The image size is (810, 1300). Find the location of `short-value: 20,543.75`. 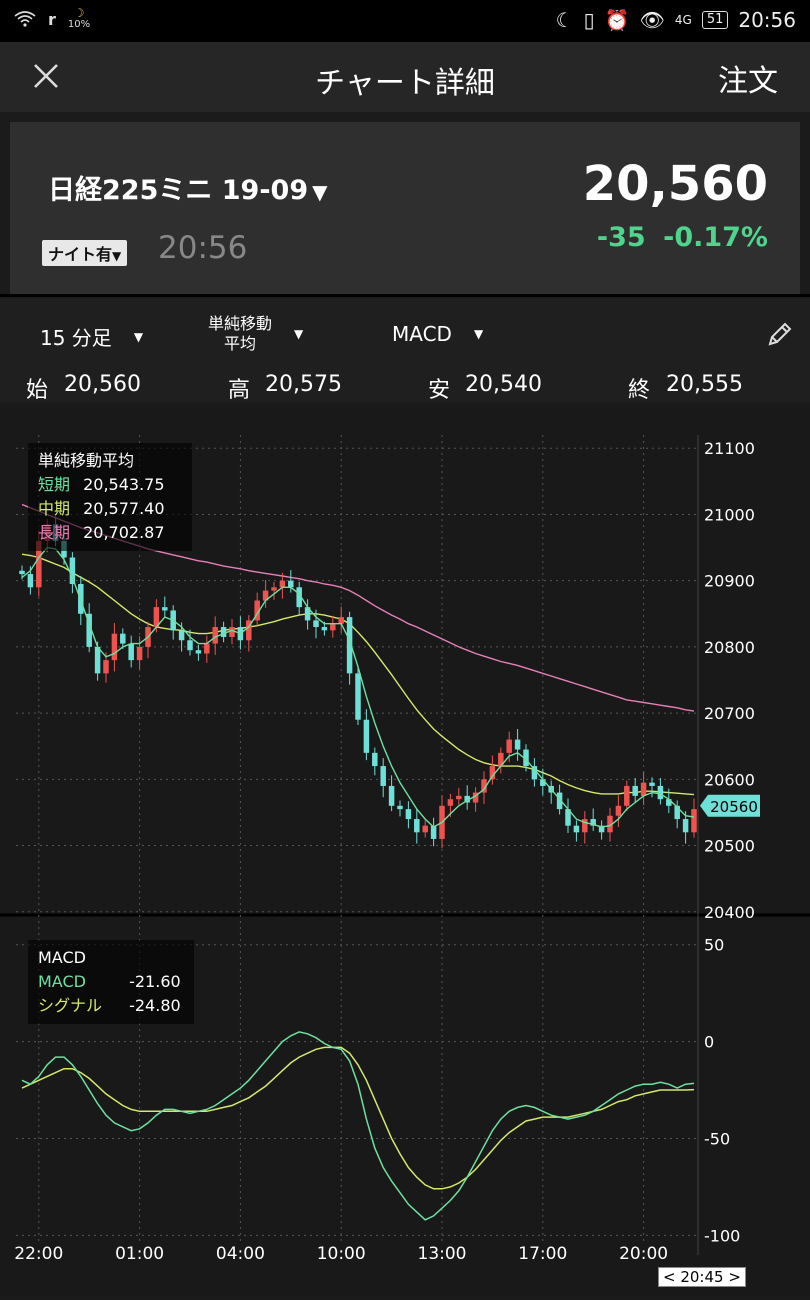

short-value: 20,543.75 is located at coordinates (124, 484).